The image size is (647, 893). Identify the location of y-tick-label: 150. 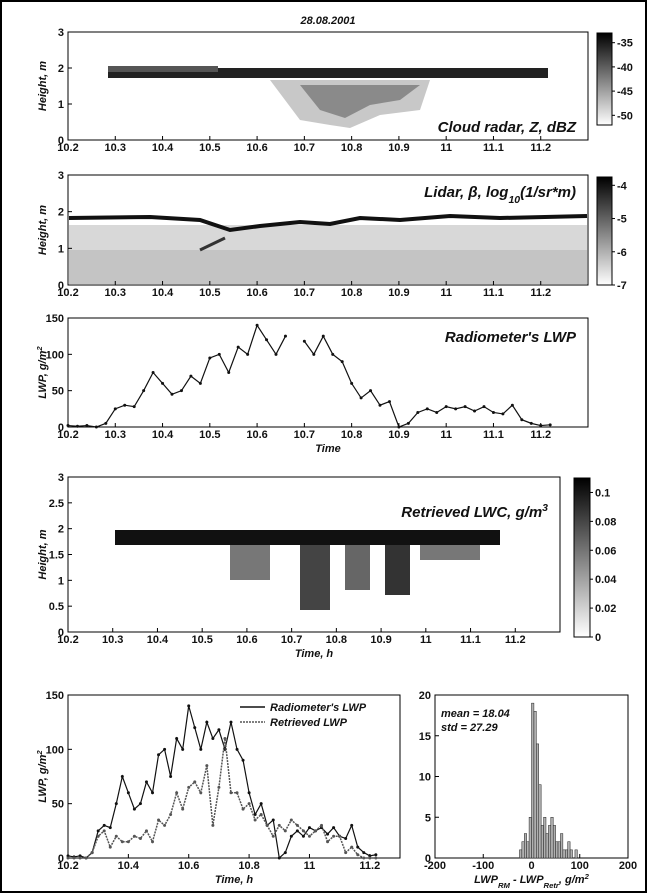
(55, 696).